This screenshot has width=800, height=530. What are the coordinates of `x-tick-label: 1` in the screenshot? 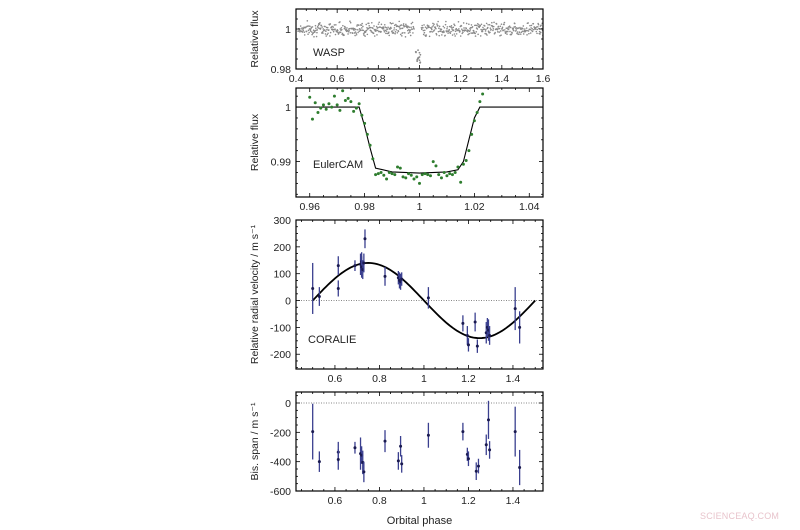 It's located at (424, 501).